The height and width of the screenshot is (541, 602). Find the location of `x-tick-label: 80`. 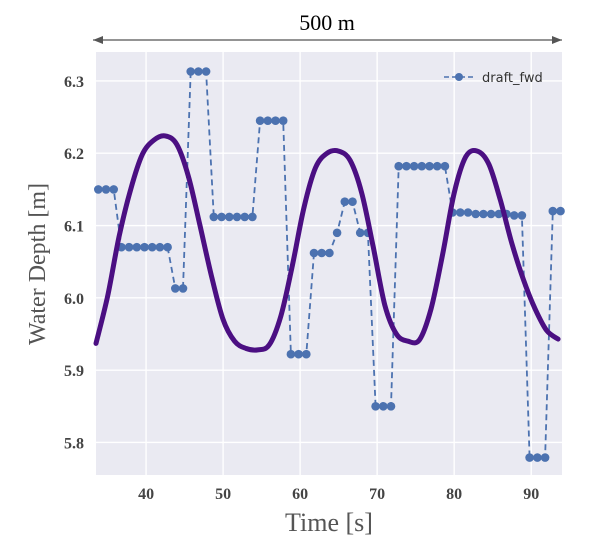

x-tick-label: 80 is located at coordinates (454, 494).